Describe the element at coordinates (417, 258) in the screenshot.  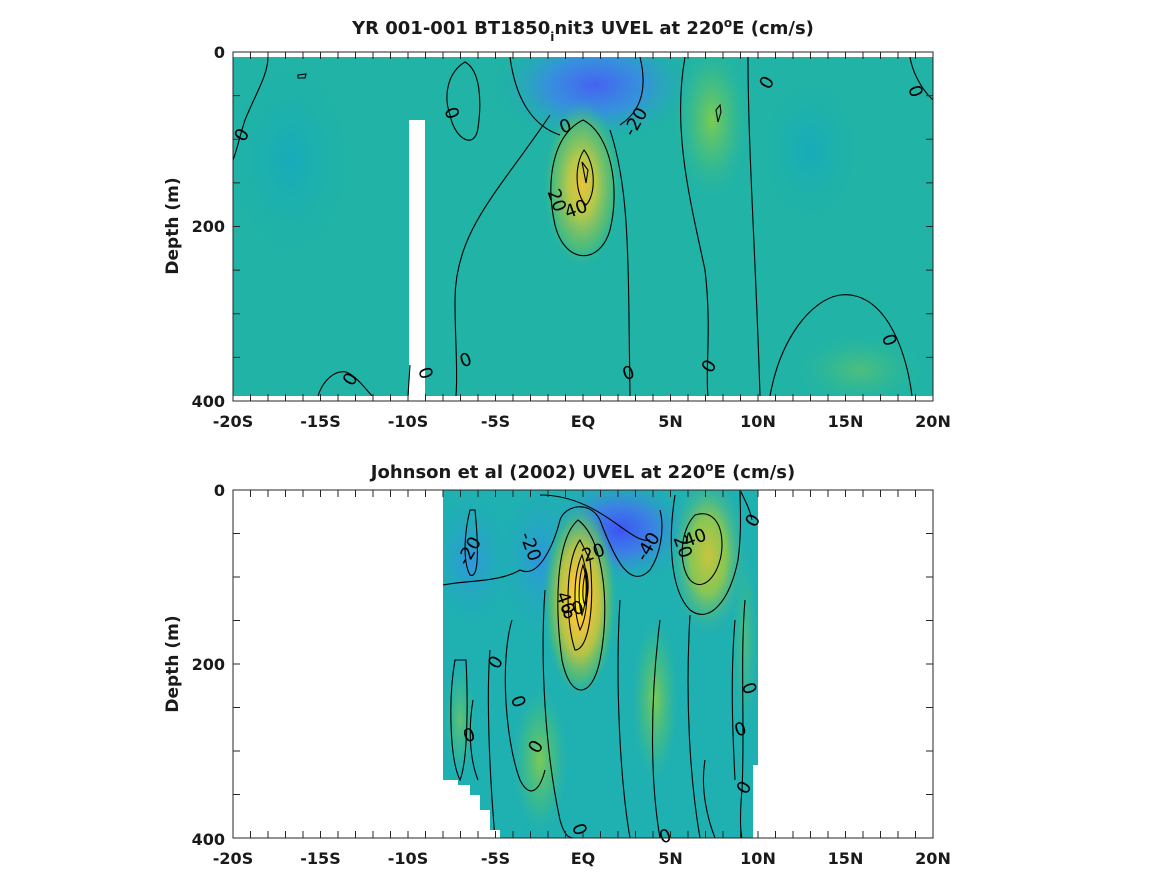
I see `top-masked-column` at that location.